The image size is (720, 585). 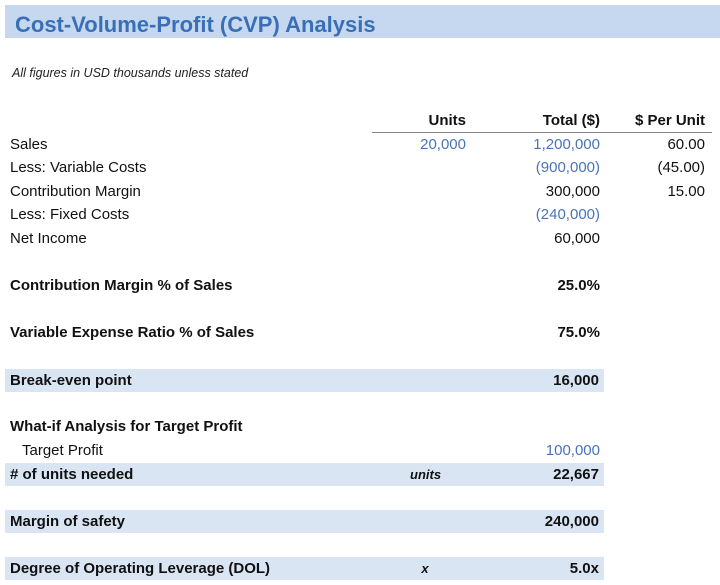 What do you see at coordinates (362, 285) in the screenshot?
I see `row-cm-pct: Contribution Margin % of Sales 25.0%` at bounding box center [362, 285].